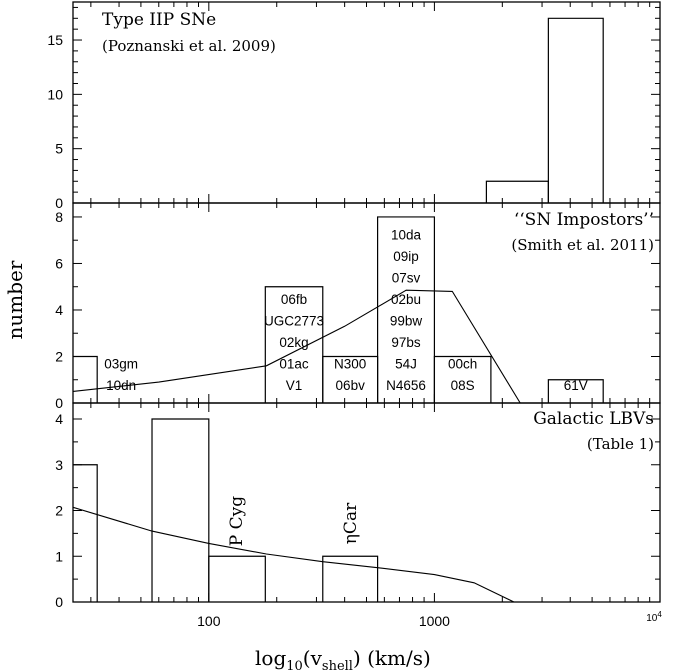 The height and width of the screenshot is (672, 686). What do you see at coordinates (55, 40) in the screenshot?
I see `type-iip-y-tick-label: 15` at bounding box center [55, 40].